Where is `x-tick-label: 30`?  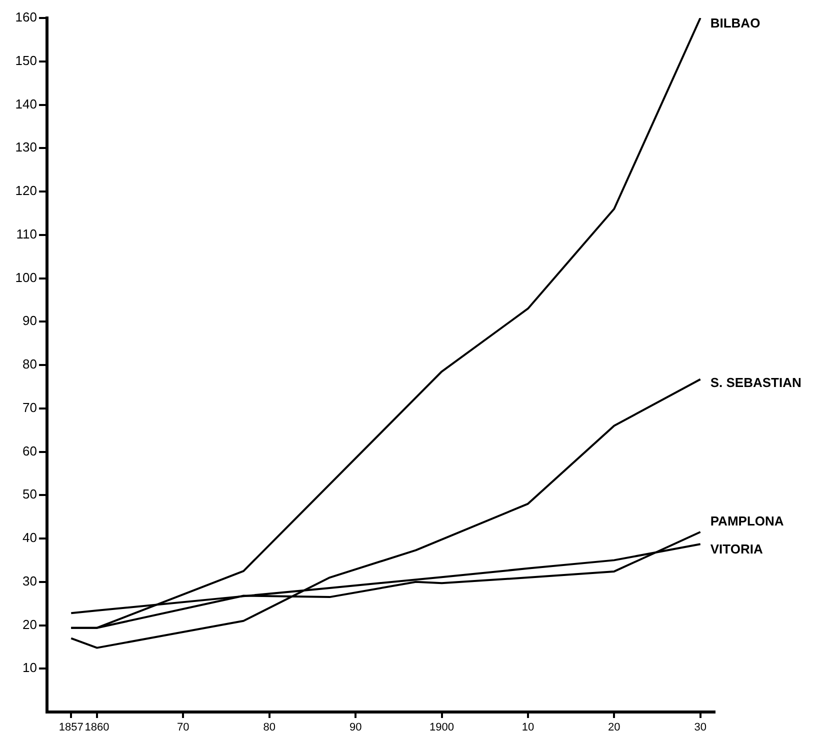
x-tick-label: 30 is located at coordinates (700, 728).